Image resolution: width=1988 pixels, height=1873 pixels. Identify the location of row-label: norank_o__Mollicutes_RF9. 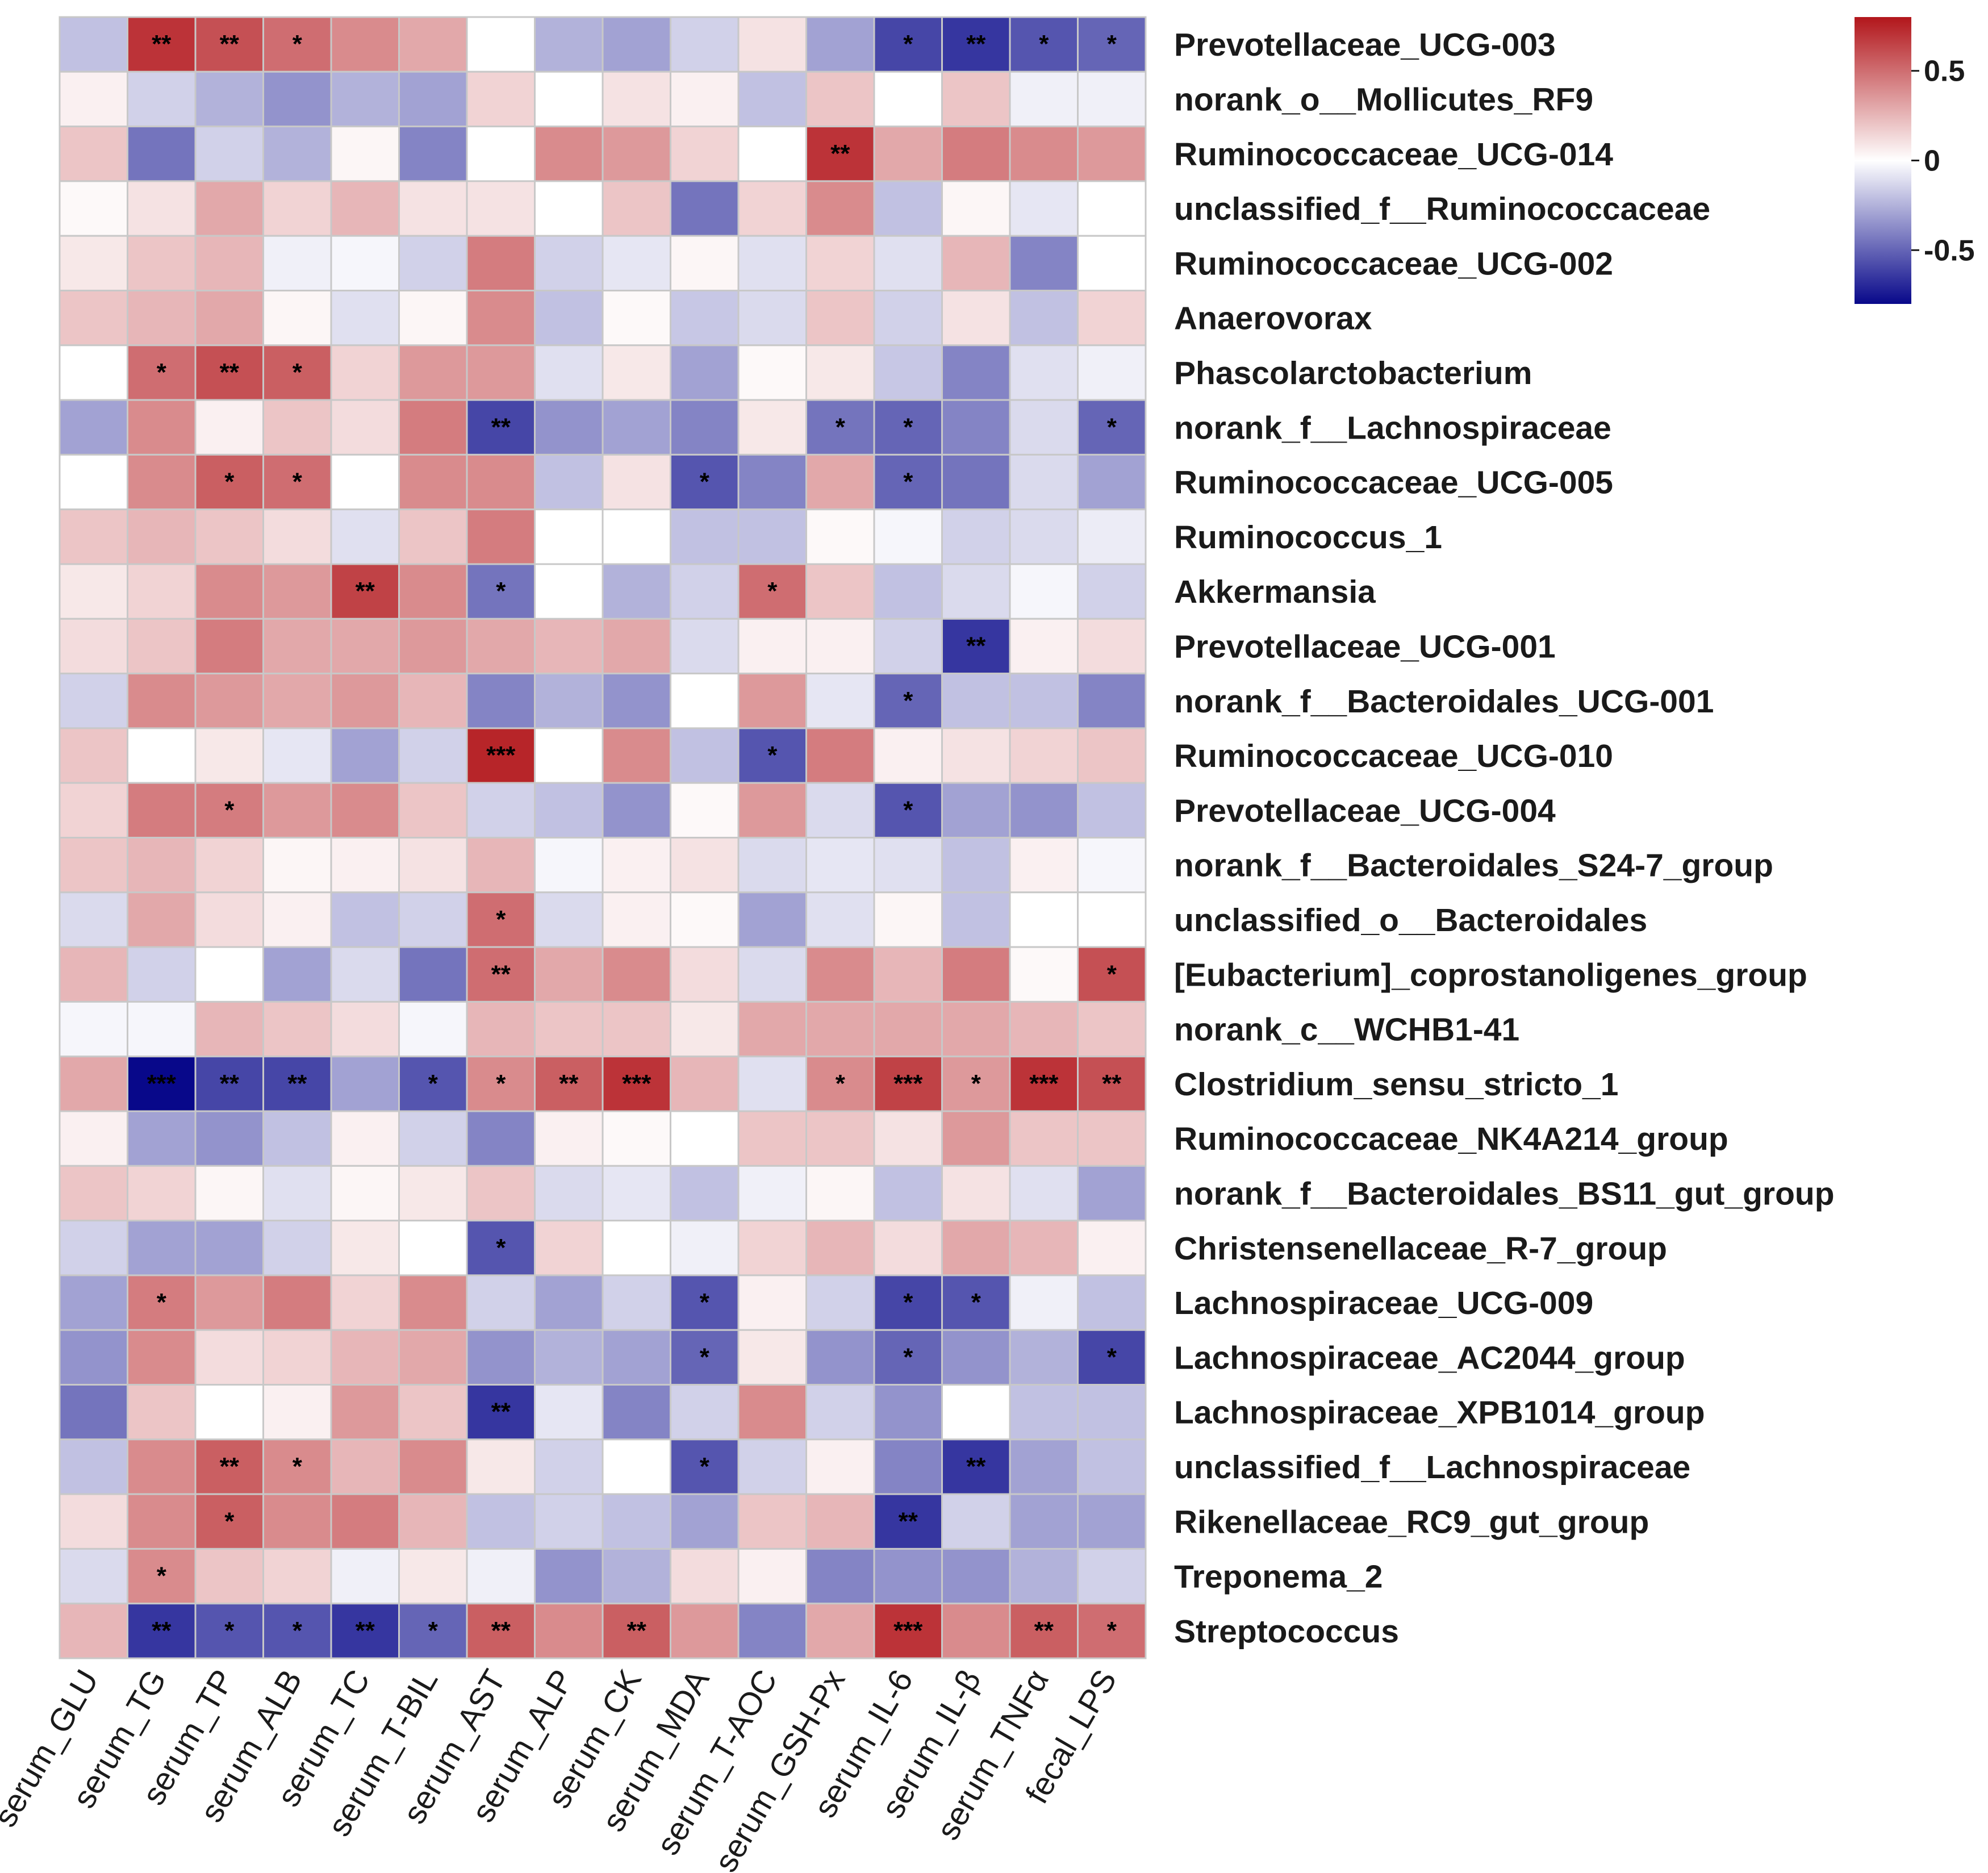
(1383, 100).